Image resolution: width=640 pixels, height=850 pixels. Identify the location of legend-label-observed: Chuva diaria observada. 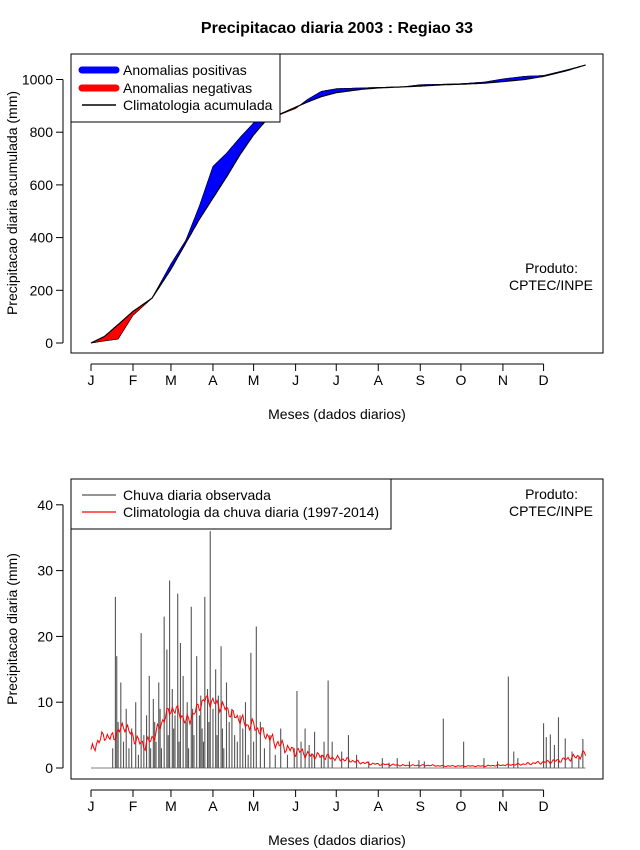
(197, 495).